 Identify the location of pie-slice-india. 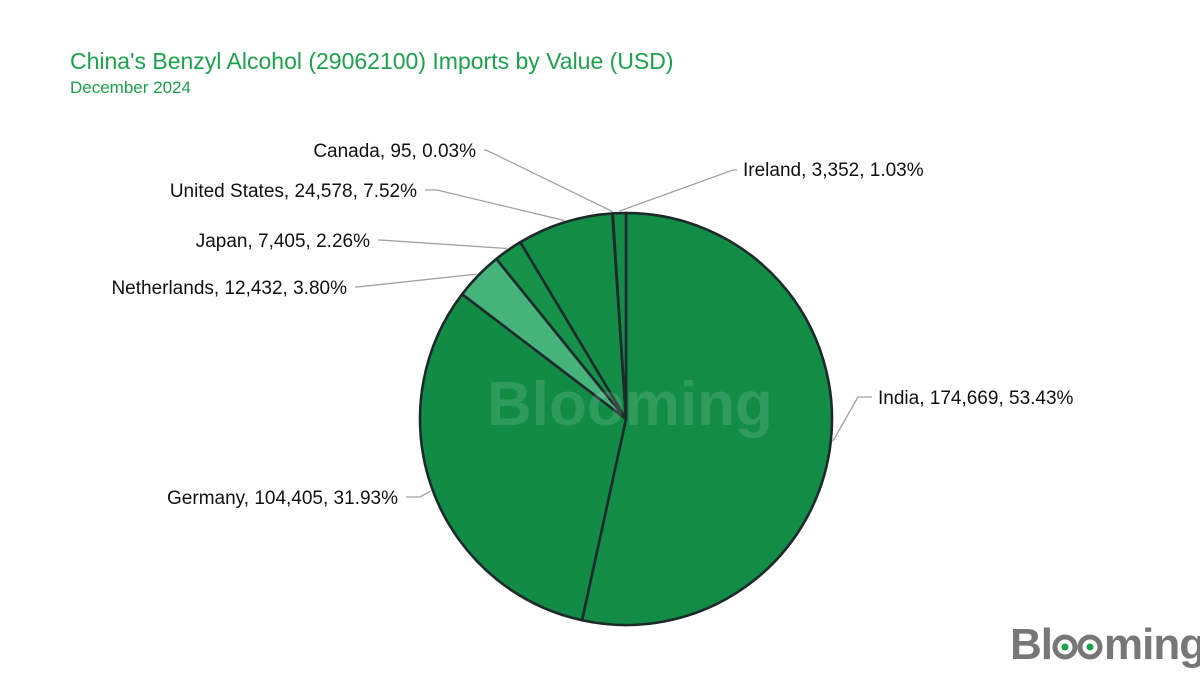
(707, 419).